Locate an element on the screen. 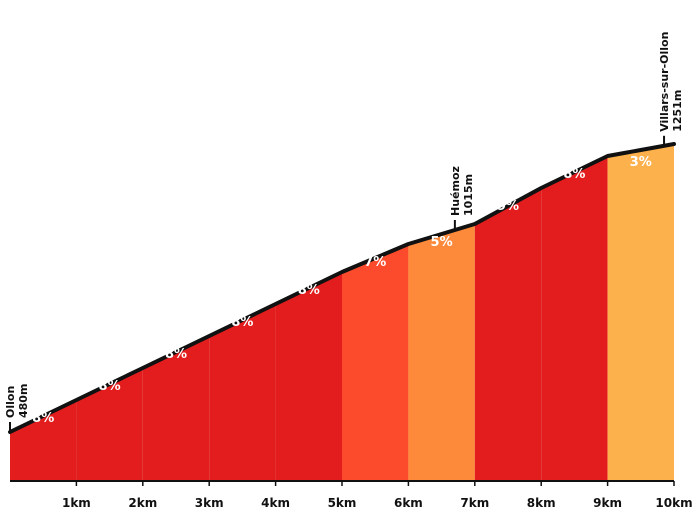  waypoint-altitude: 1251m is located at coordinates (677, 111).